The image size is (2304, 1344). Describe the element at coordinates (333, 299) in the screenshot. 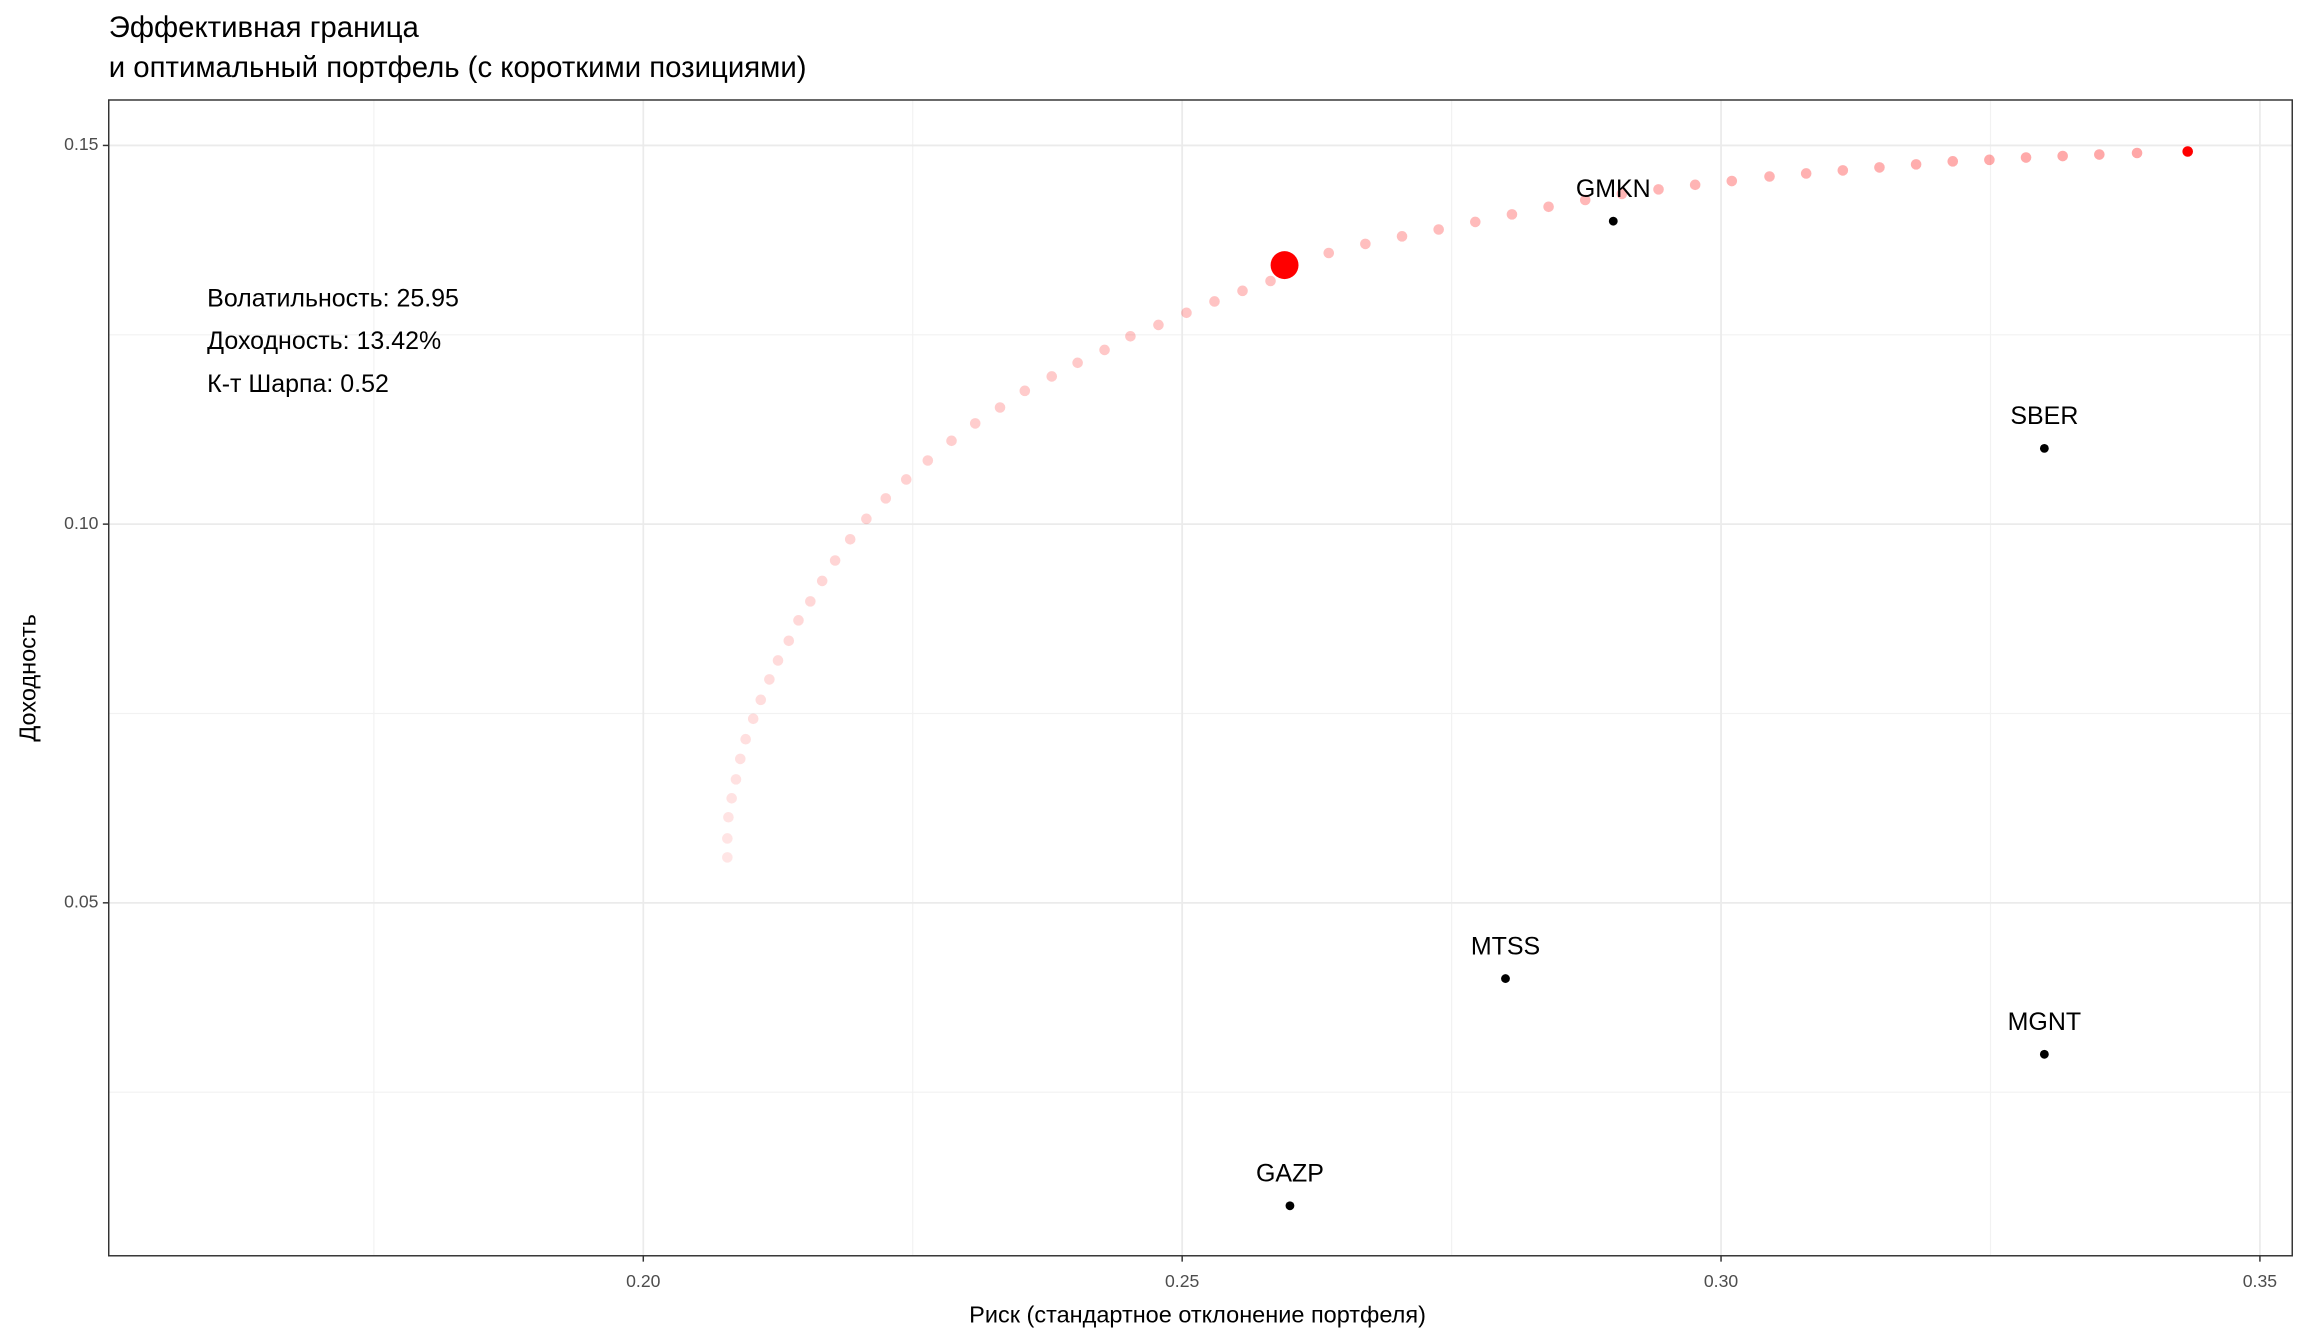

I see `annotation: Волатильность: 25.95` at that location.